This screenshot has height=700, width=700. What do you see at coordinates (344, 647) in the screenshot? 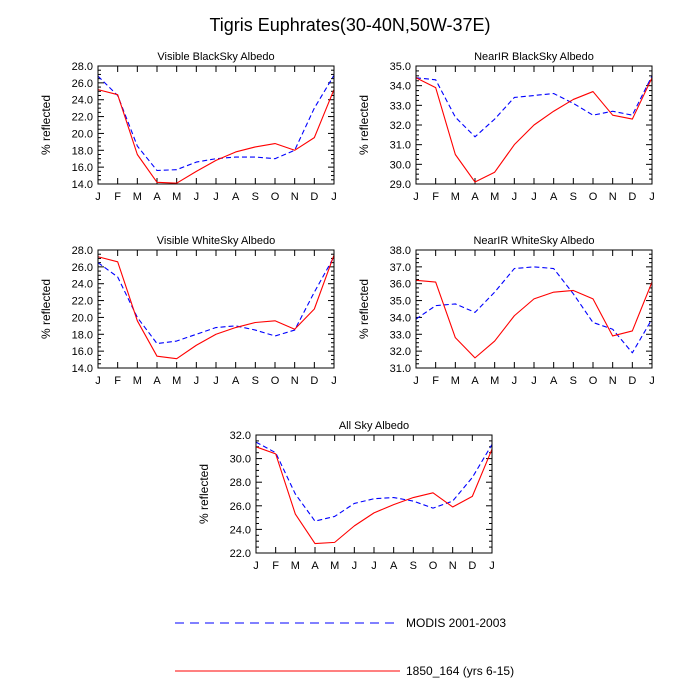
I see `legend: MODIS 2001-2003 1850_164 (yrs 6-15)` at bounding box center [344, 647].